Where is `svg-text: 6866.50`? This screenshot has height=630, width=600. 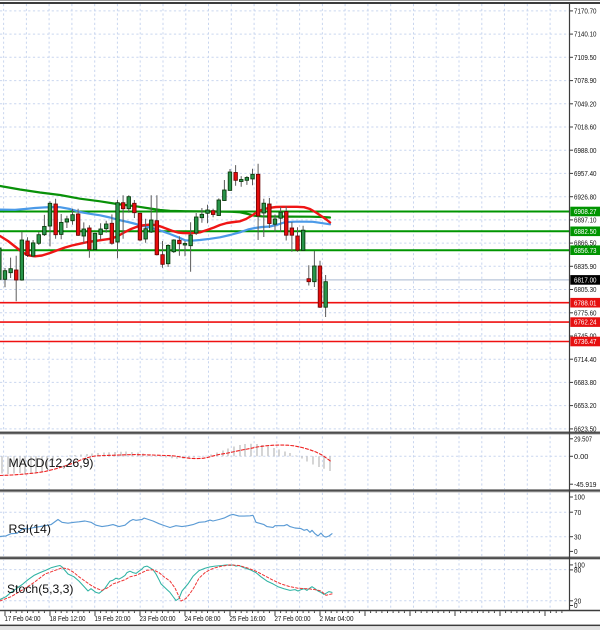 svg-text: 6866.50 is located at coordinates (585, 243).